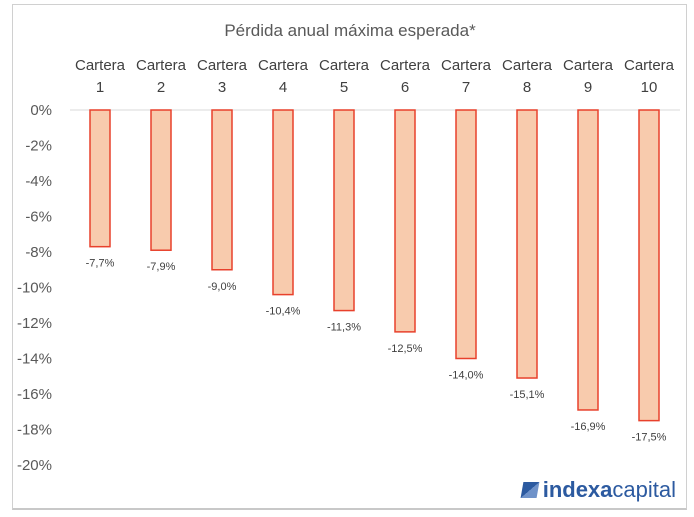 The width and height of the screenshot is (694, 517). I want to click on category-label: 10, so click(649, 87).